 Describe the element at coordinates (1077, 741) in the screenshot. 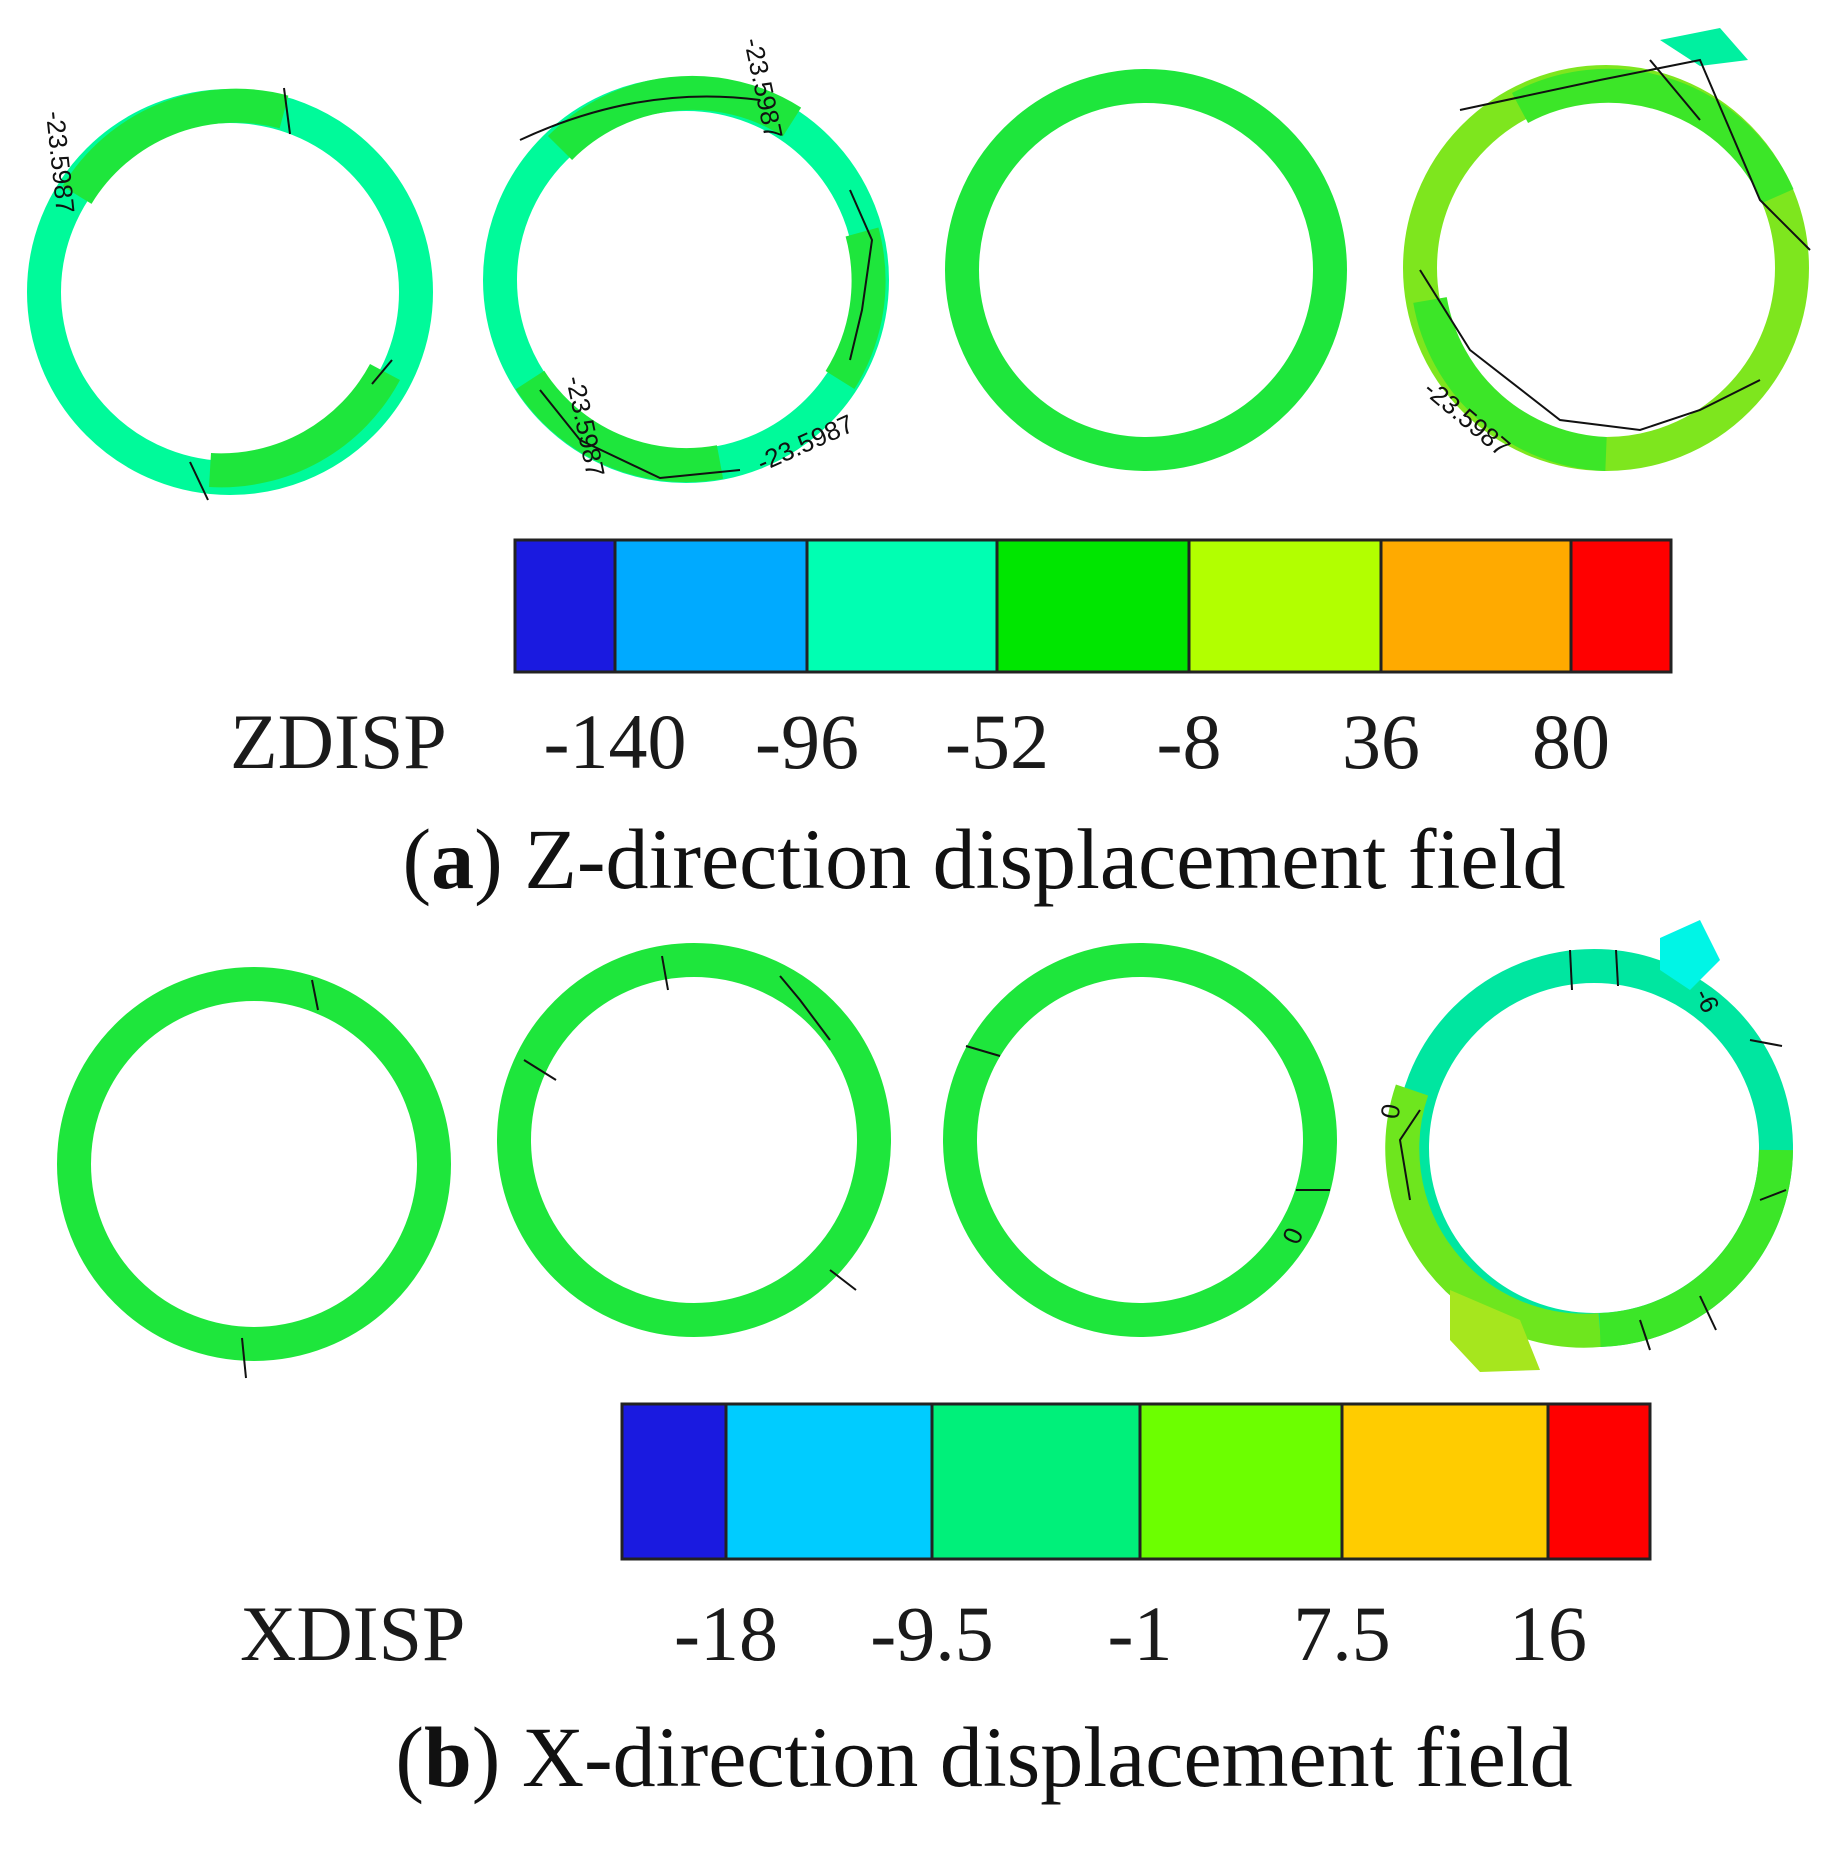

I see `legend-ticks-a: -140 -96 -52 -8 36 80` at that location.